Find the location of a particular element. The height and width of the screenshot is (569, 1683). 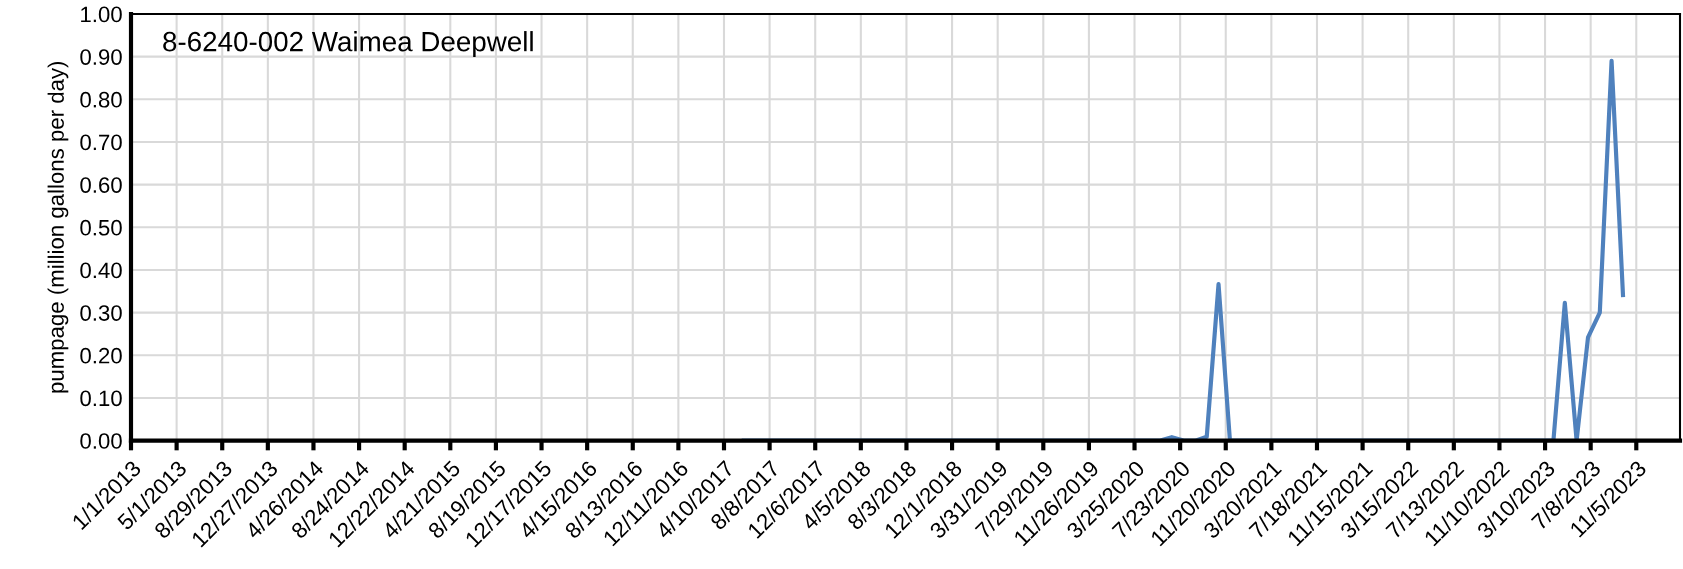

y-tick-label: 0.90 is located at coordinates (101, 57).